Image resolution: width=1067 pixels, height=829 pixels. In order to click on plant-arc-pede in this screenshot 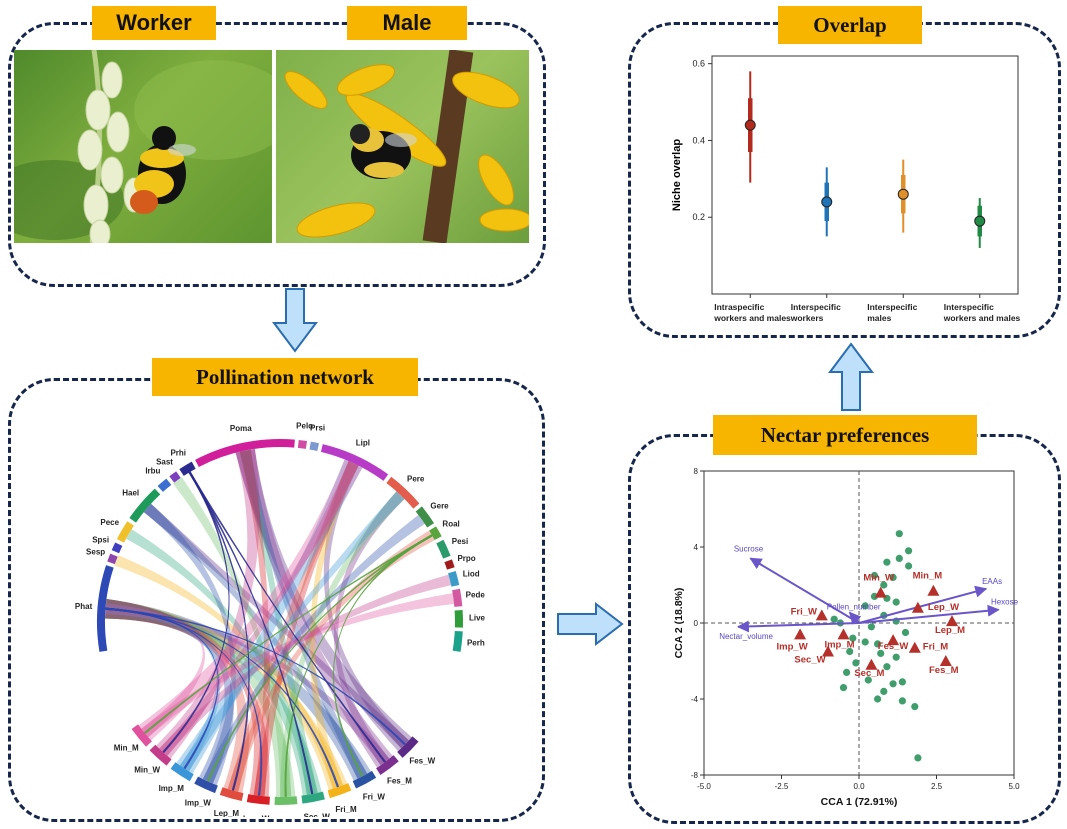, I will do `click(457, 597)`.